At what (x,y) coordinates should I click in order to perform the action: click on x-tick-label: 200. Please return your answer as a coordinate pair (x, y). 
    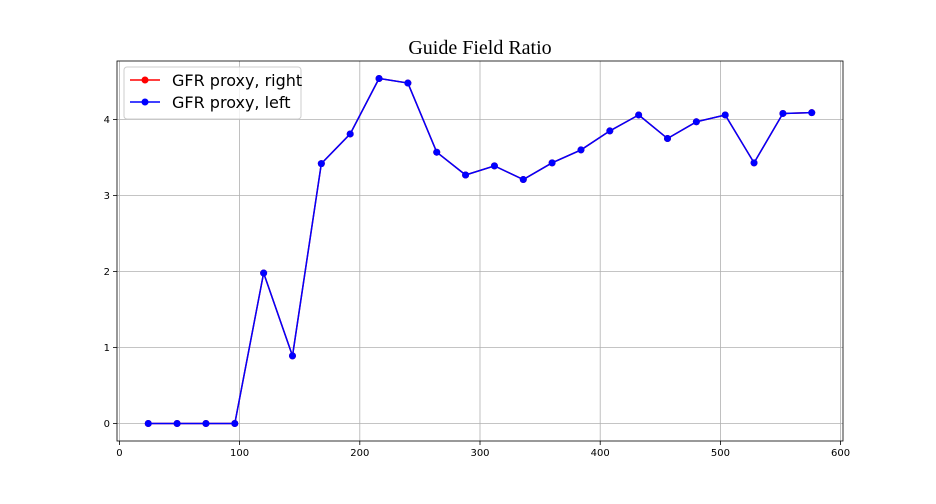
    Looking at the image, I should click on (359, 453).